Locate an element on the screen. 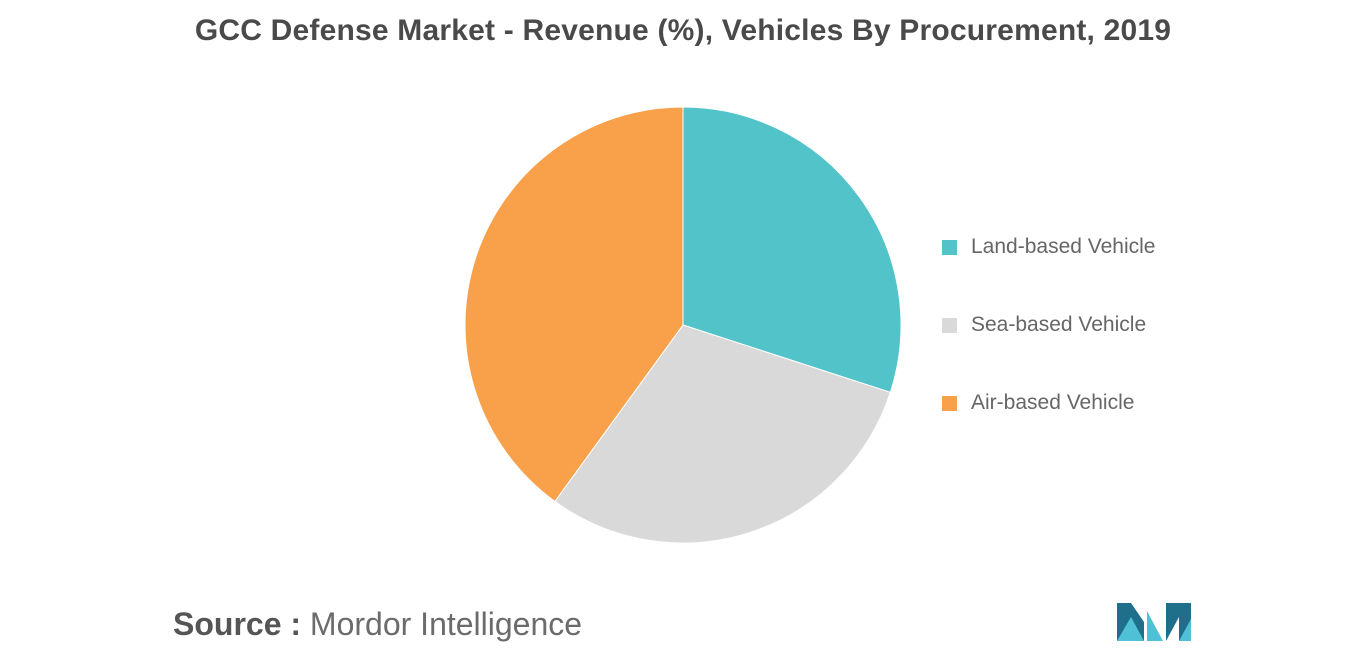  legend-item-sea: Sea-based Vehicle is located at coordinates (1102, 325).